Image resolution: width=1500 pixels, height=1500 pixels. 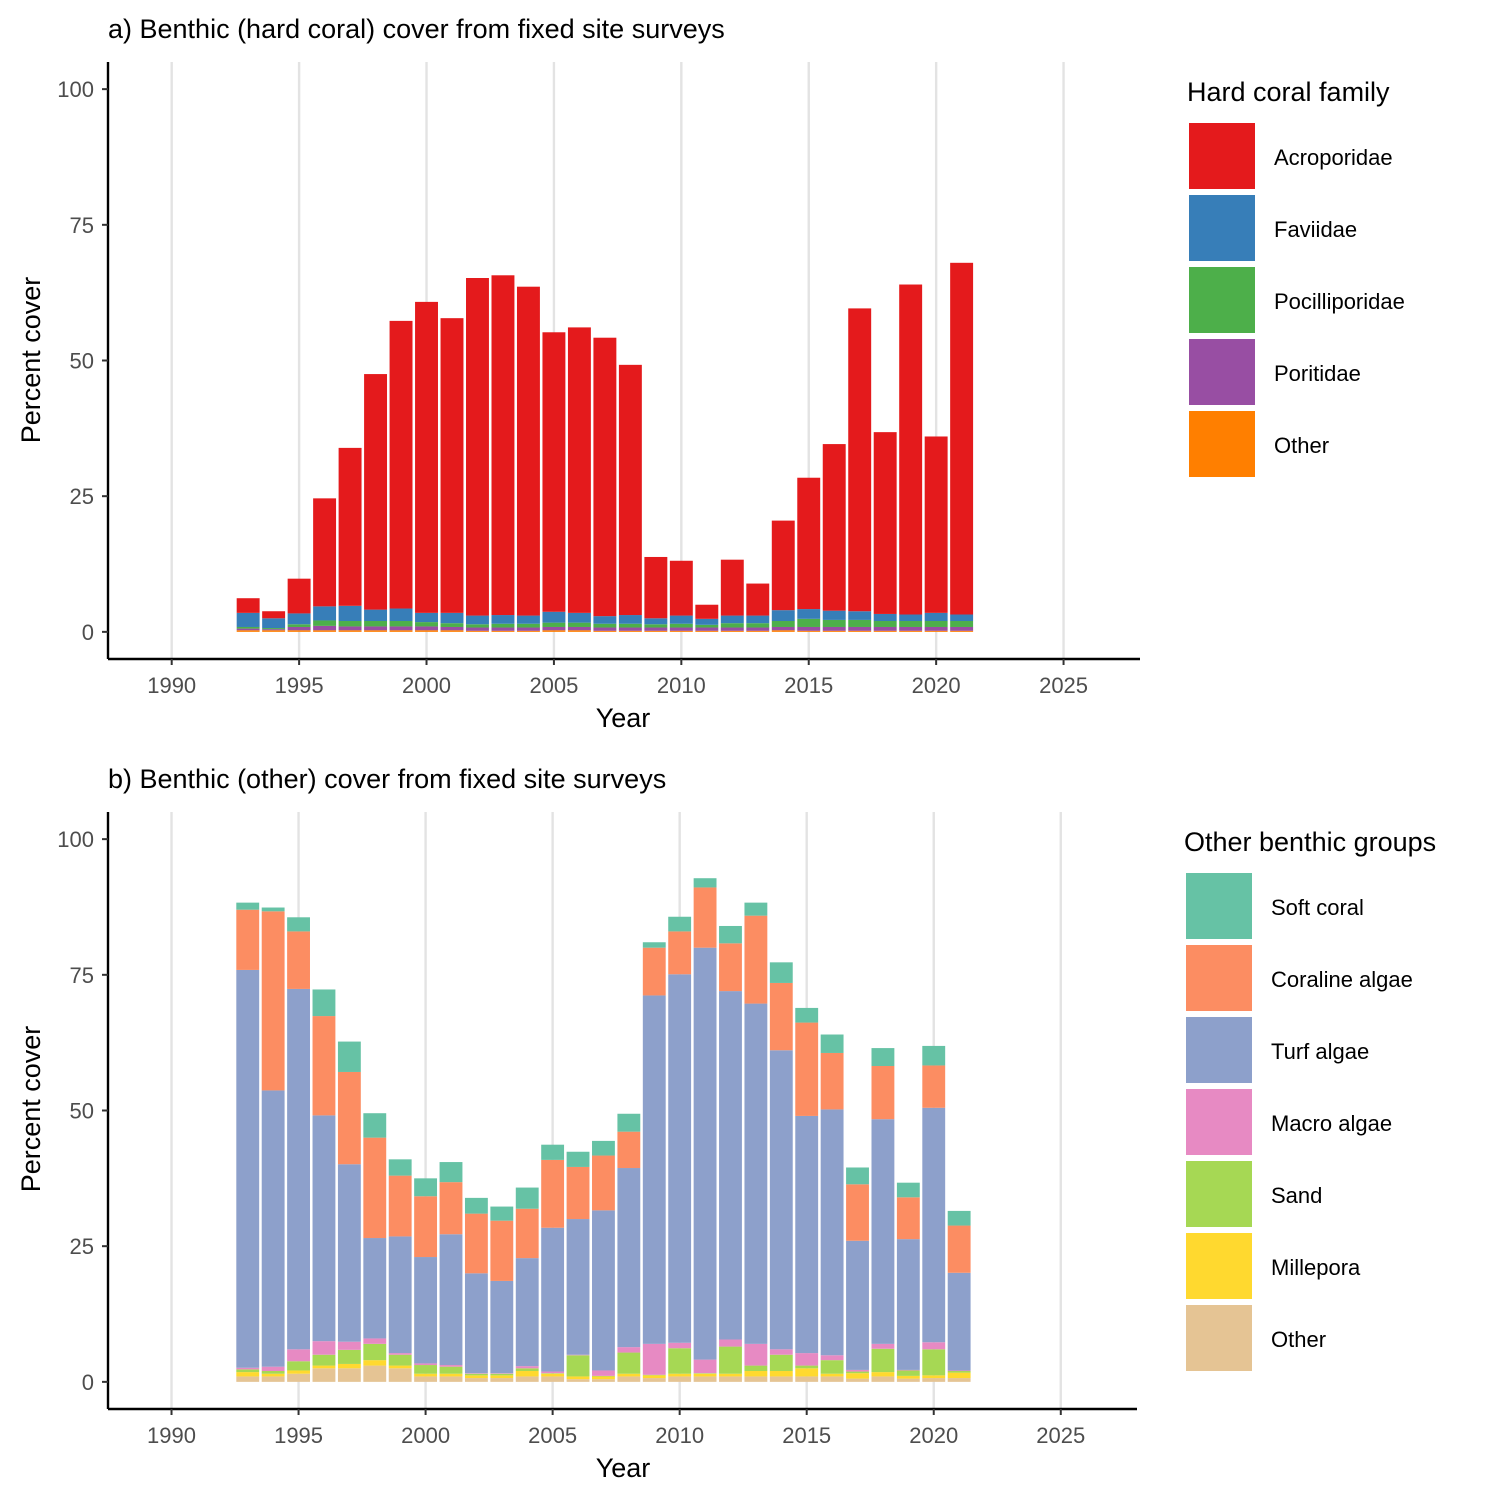 What do you see at coordinates (248, 1368) in the screenshot?
I see `panel-b-bar-1993-macro-algae` at bounding box center [248, 1368].